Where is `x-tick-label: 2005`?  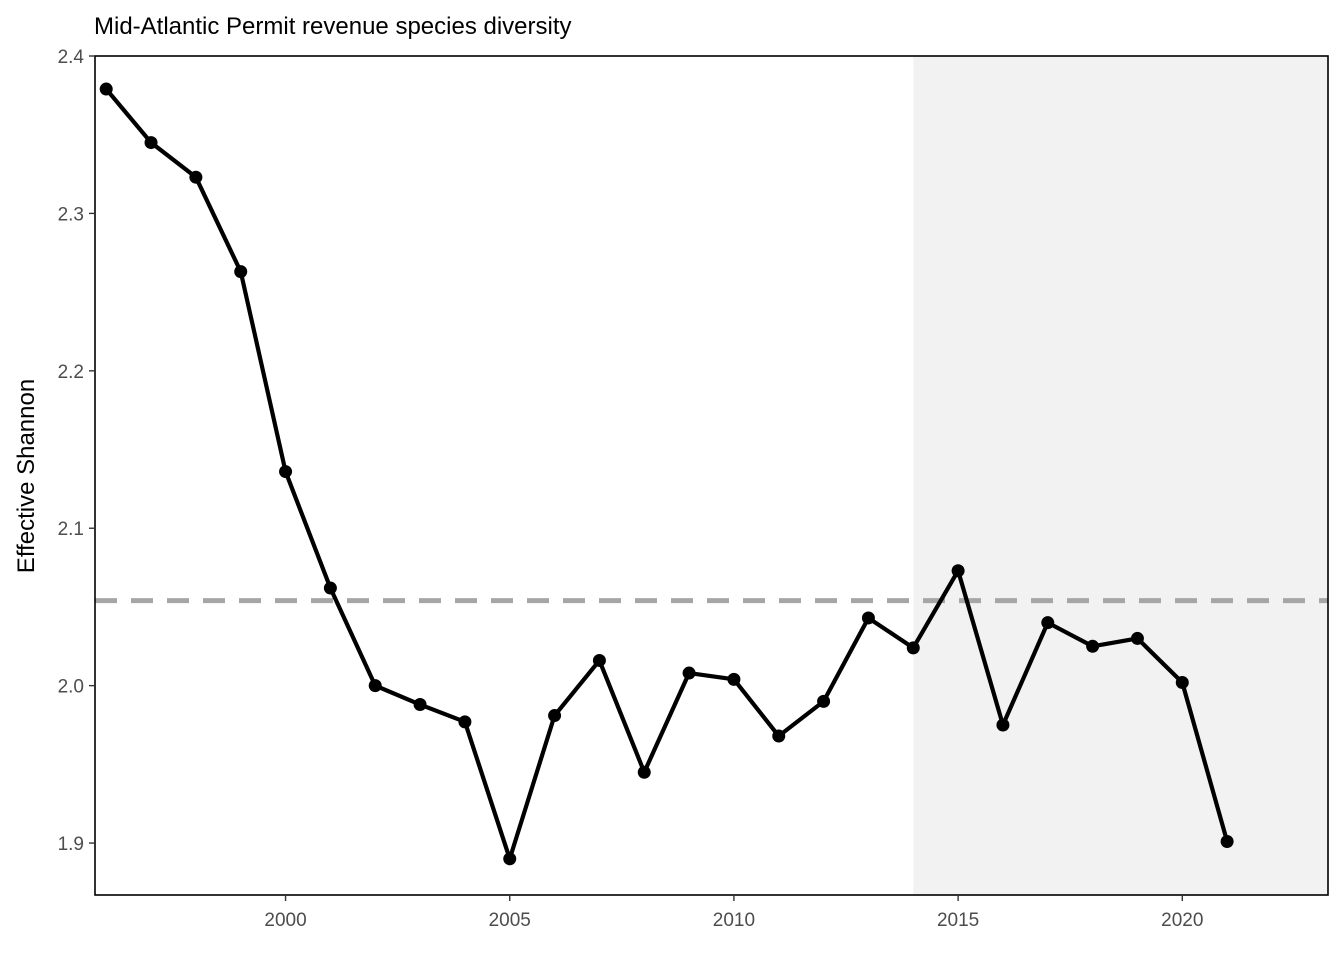
x-tick-label: 2005 is located at coordinates (510, 920).